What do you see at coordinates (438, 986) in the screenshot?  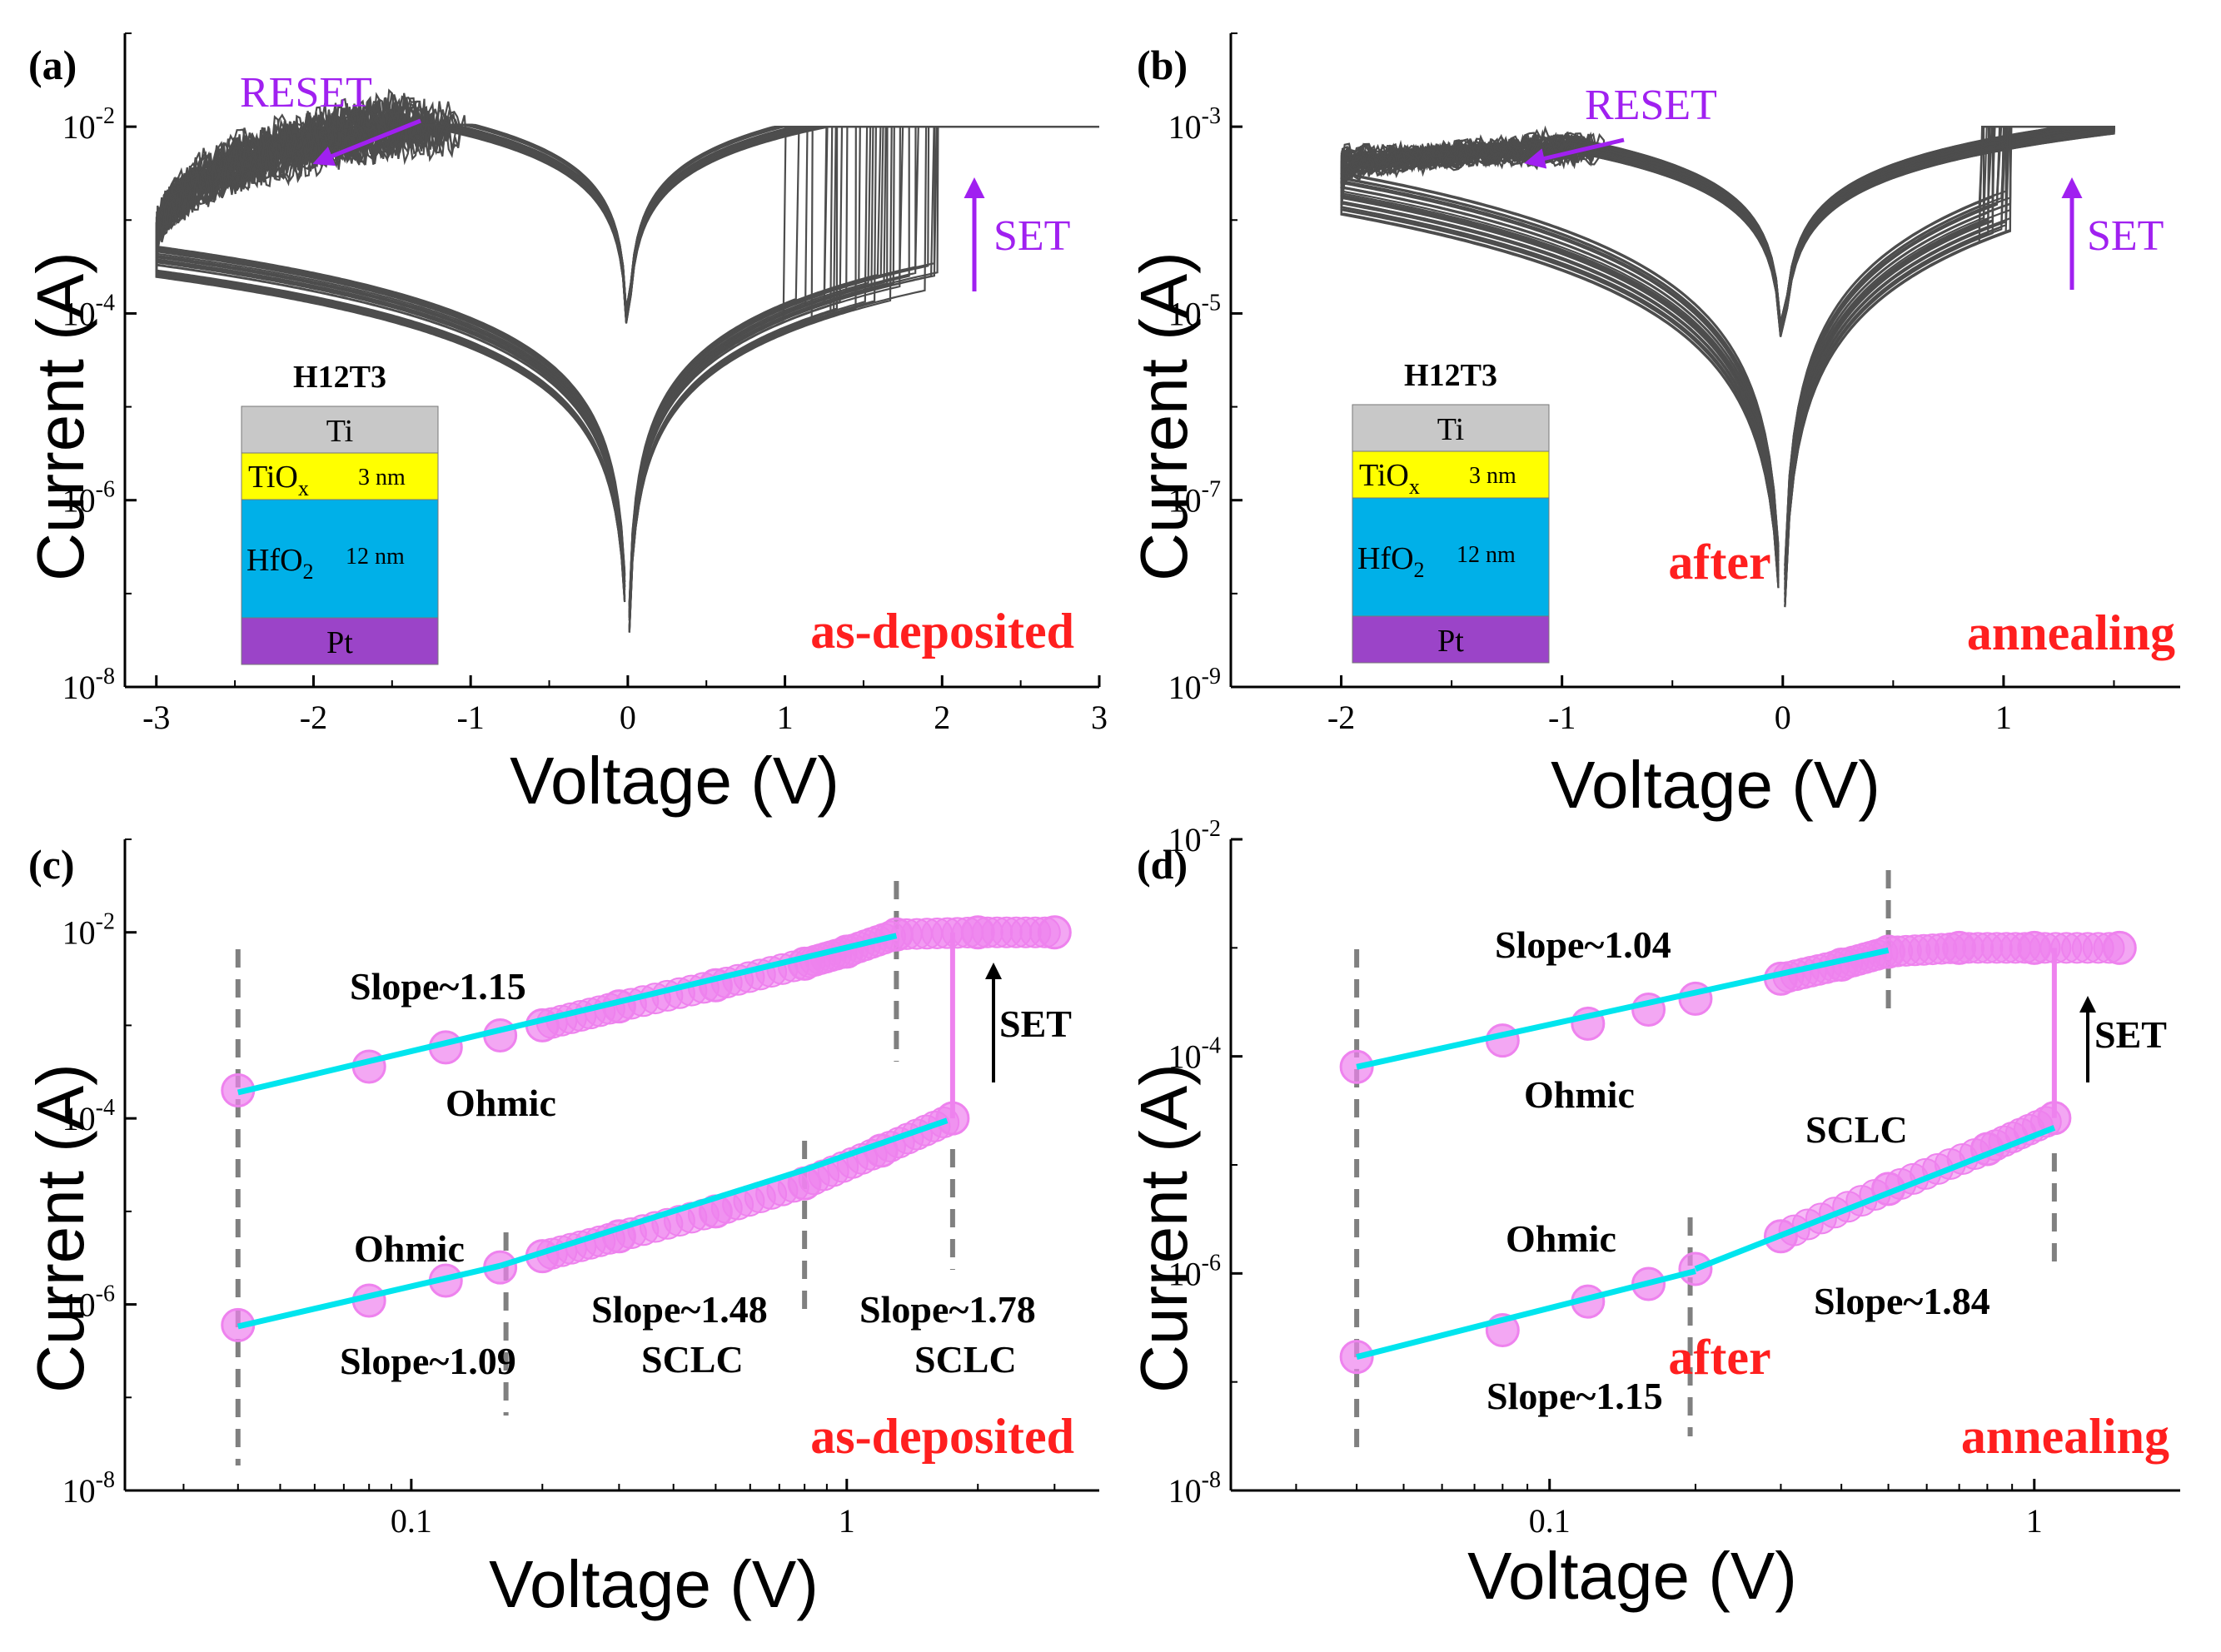 I see `panel-c-lrs-slope: Slope~1.15` at bounding box center [438, 986].